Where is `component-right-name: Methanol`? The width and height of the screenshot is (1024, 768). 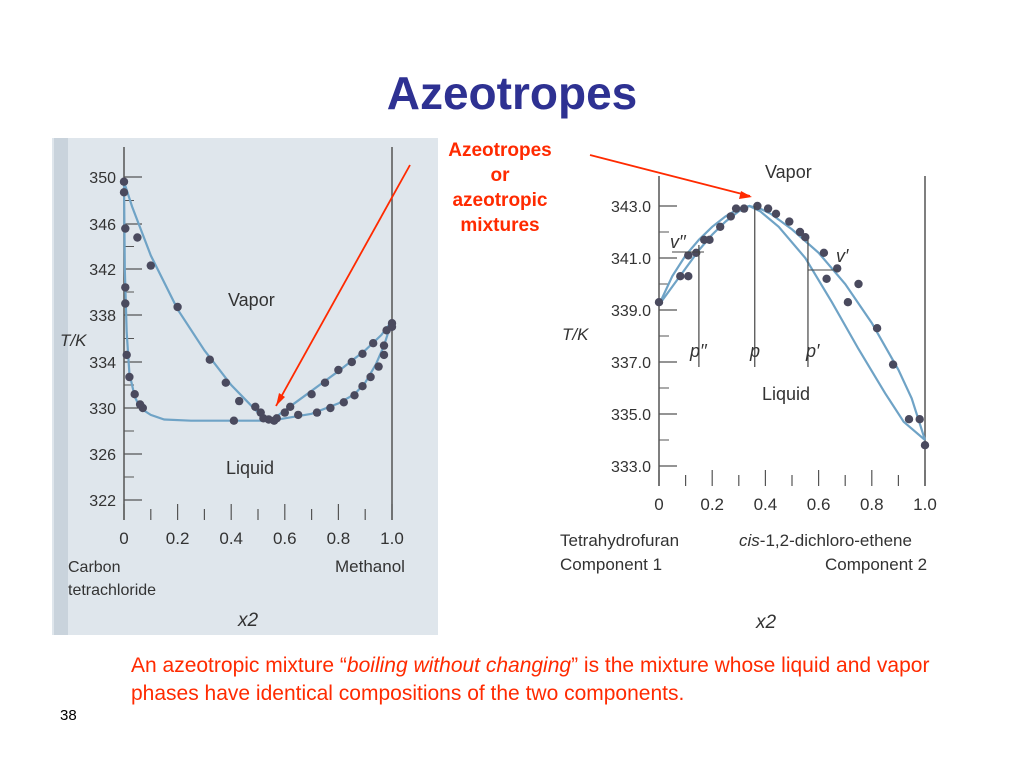
component-right-name: Methanol is located at coordinates (370, 566).